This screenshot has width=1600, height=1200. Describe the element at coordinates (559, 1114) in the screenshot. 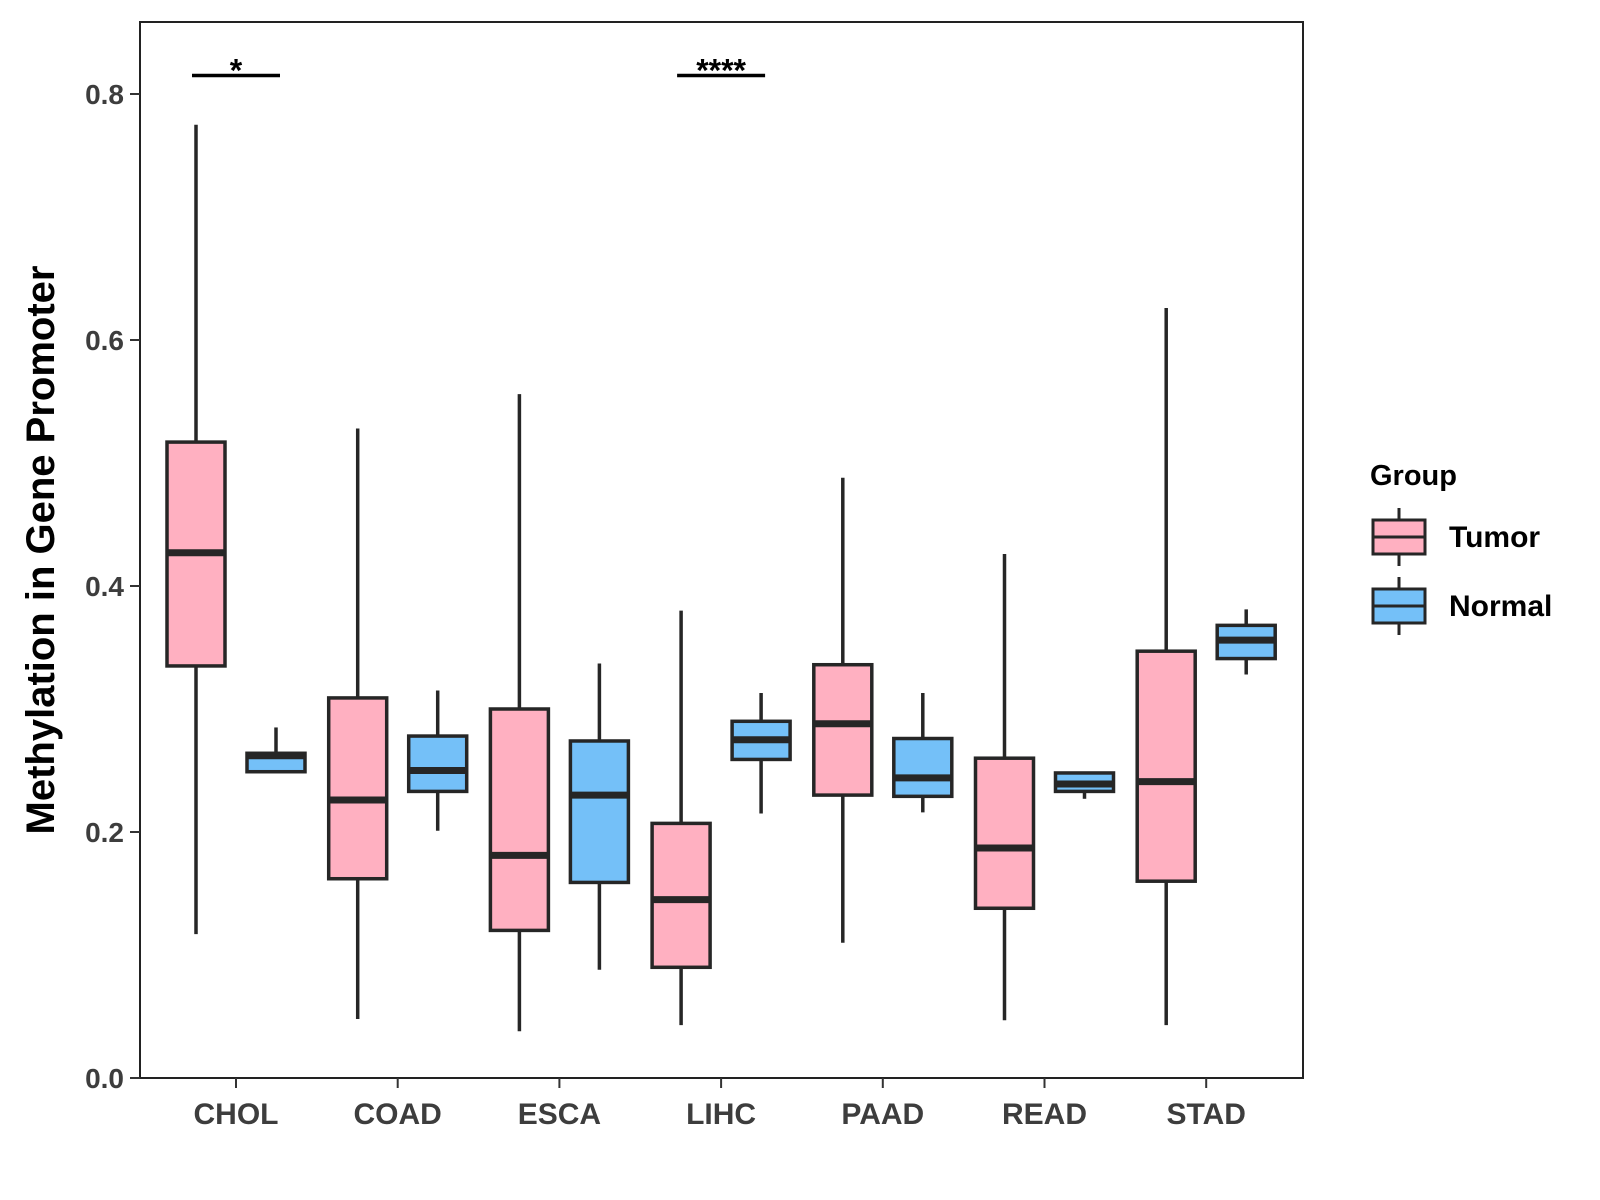

I see `x-tick-label: ESCA` at that location.